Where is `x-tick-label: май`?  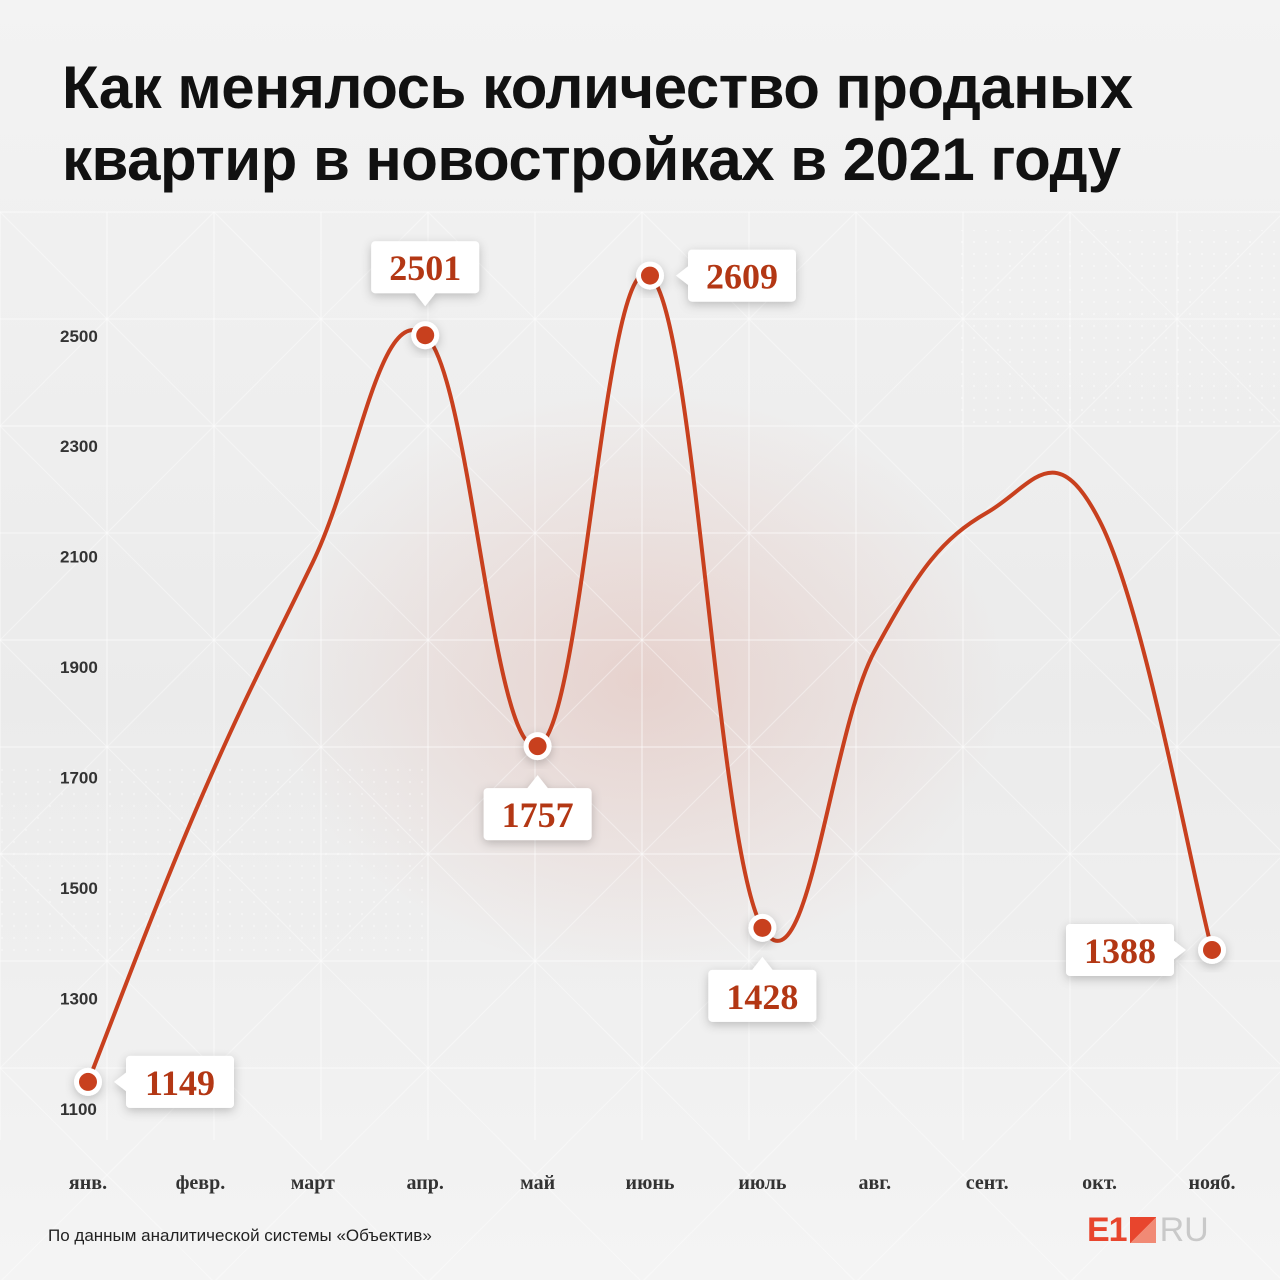
x-tick-label: май is located at coordinates (537, 1183).